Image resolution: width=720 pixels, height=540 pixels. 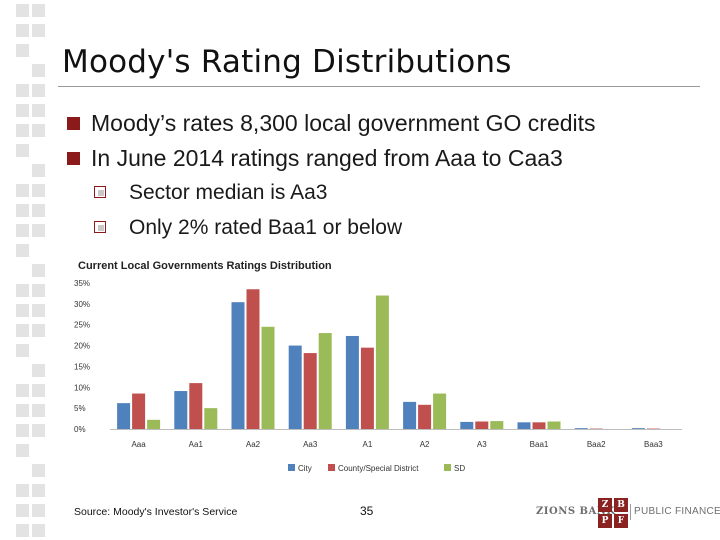 What do you see at coordinates (80, 408) in the screenshot?
I see `y-tick-label: 5%` at bounding box center [80, 408].